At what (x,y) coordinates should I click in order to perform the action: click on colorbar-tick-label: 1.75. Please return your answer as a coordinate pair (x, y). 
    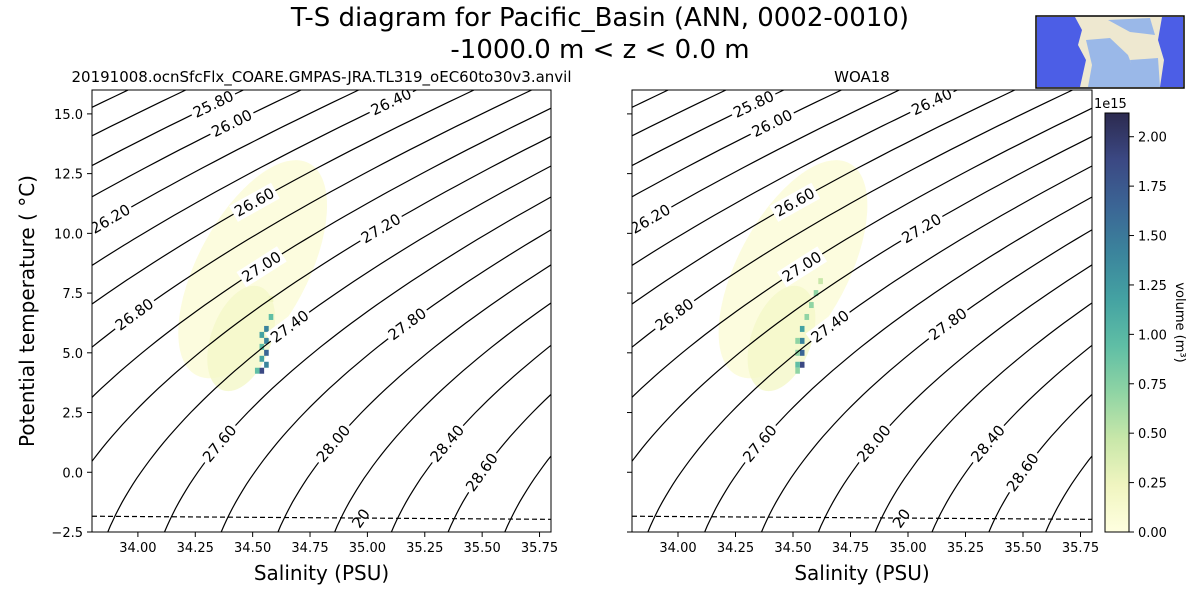
    Looking at the image, I should click on (1152, 187).